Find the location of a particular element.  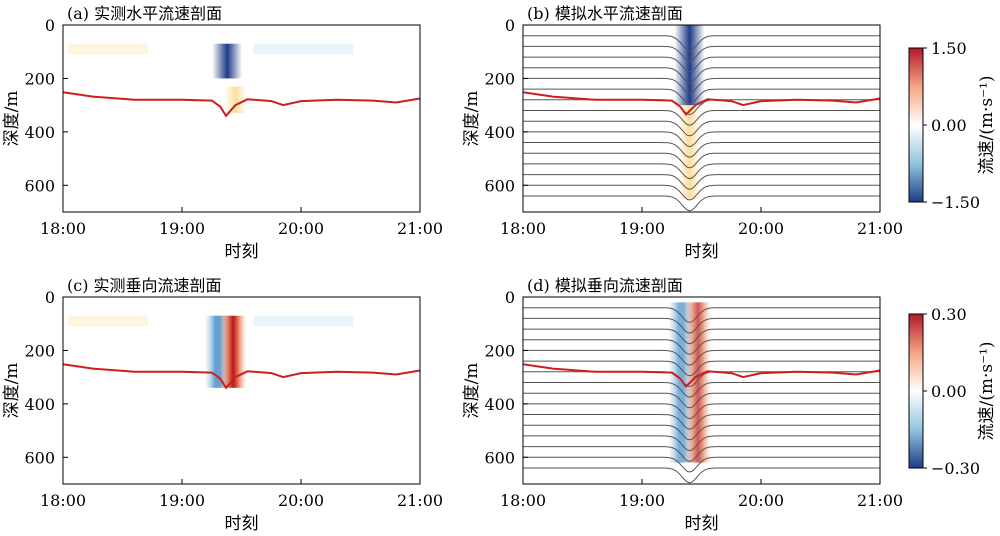

colorbar-tick-label: 0.30 is located at coordinates (949, 314).